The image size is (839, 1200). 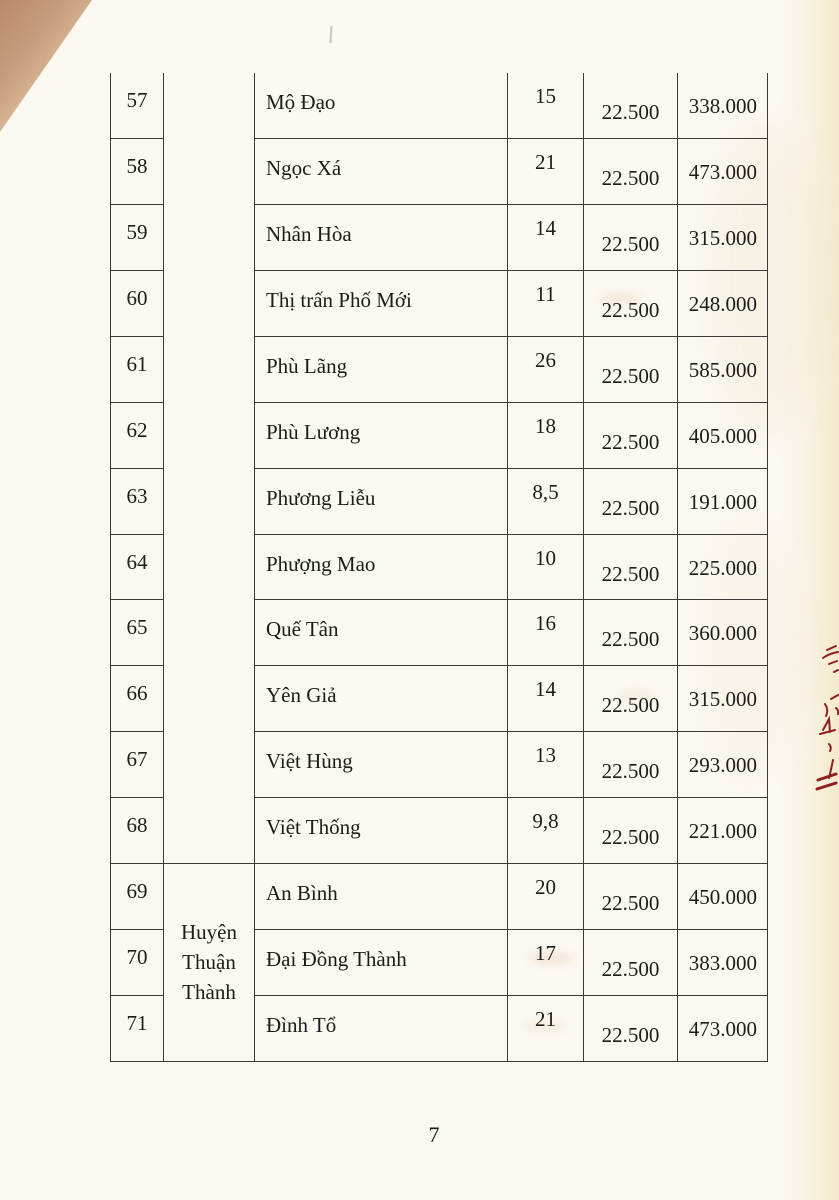 I want to click on commune-name-cell: Phượng Mao, so click(x=381, y=567).